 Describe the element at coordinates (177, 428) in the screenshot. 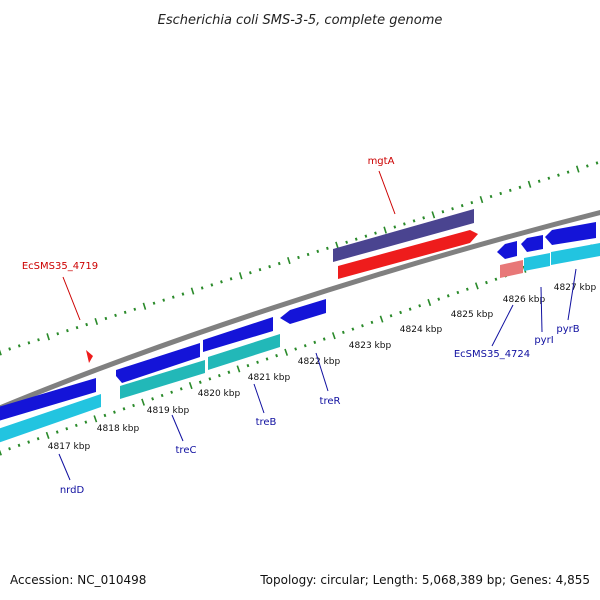

I see `leader-treC` at that location.